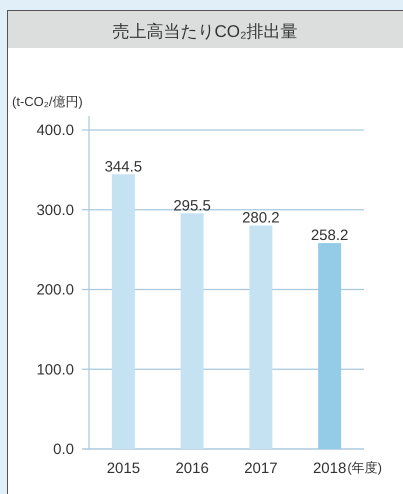 The image size is (403, 494). I want to click on data-label: 295.5, so click(192, 205).